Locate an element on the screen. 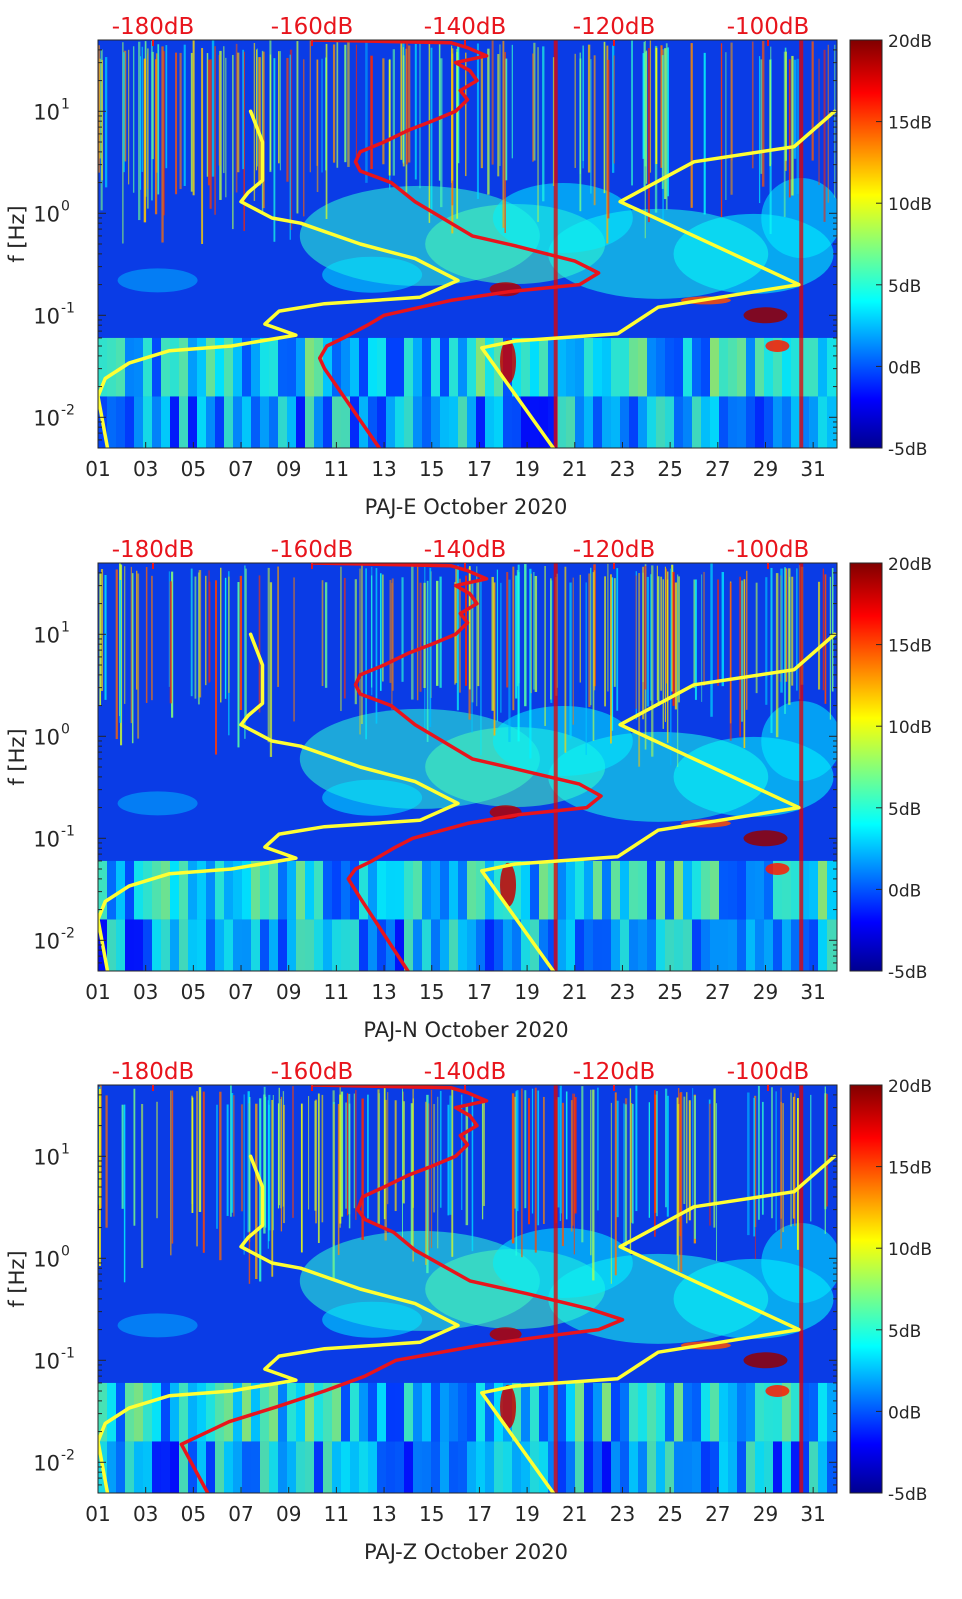 The image size is (962, 1599). colorbar-tick-label: 5dB is located at coordinates (904, 1332).